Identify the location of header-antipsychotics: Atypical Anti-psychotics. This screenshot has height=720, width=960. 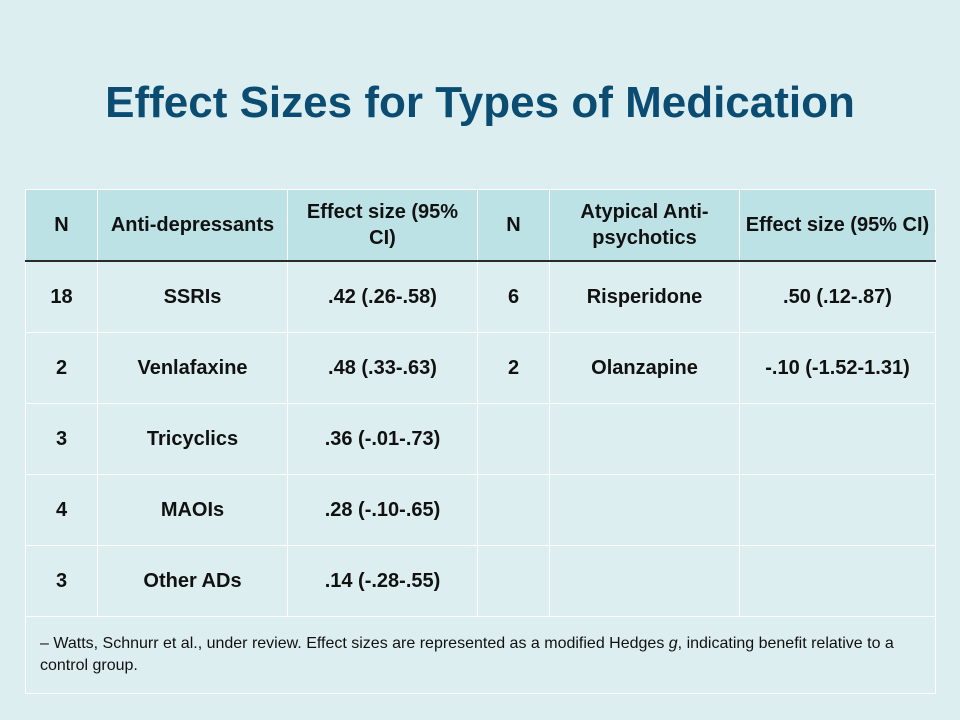
(644, 225).